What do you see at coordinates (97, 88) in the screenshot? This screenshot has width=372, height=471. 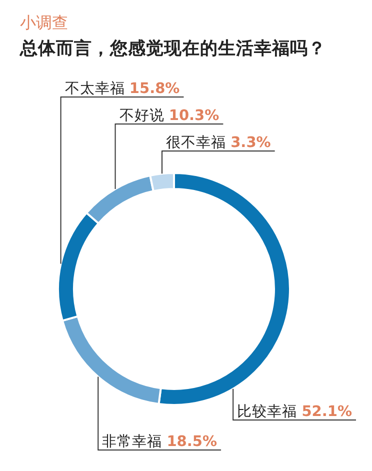 I see `slice-label: 不太幸福` at bounding box center [97, 88].